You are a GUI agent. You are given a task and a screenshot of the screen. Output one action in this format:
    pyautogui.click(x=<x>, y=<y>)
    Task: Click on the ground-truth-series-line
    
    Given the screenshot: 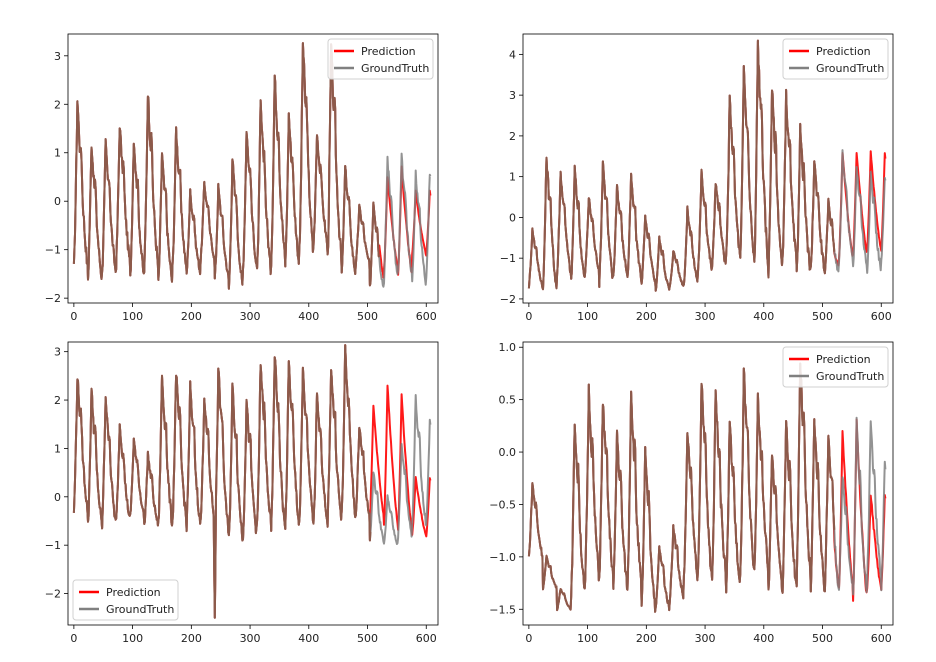 What is the action you would take?
    pyautogui.click(x=252, y=166)
    